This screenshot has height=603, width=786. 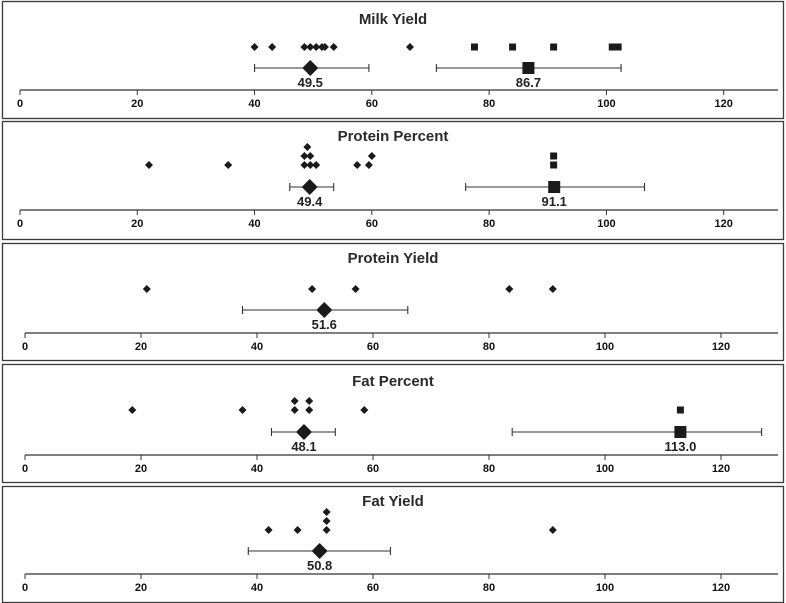 What do you see at coordinates (393, 19) in the screenshot?
I see `panel-title: Milk Yield` at bounding box center [393, 19].